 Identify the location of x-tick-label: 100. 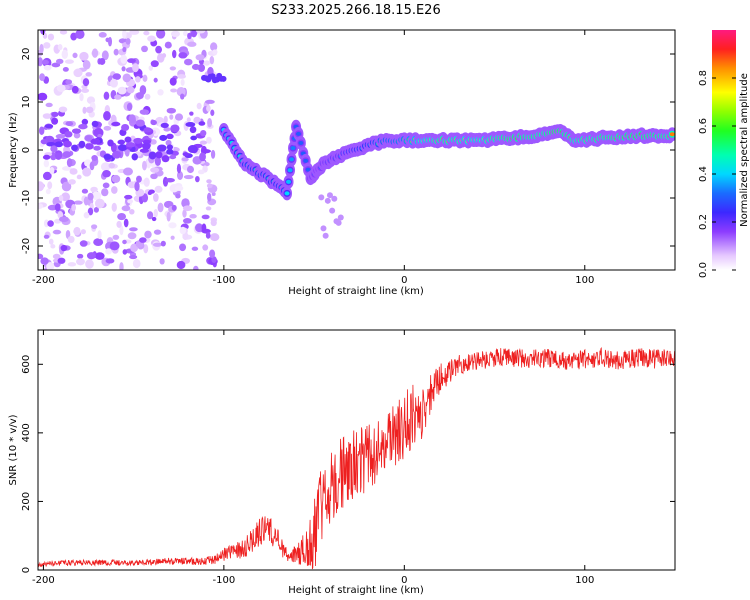
(584, 280).